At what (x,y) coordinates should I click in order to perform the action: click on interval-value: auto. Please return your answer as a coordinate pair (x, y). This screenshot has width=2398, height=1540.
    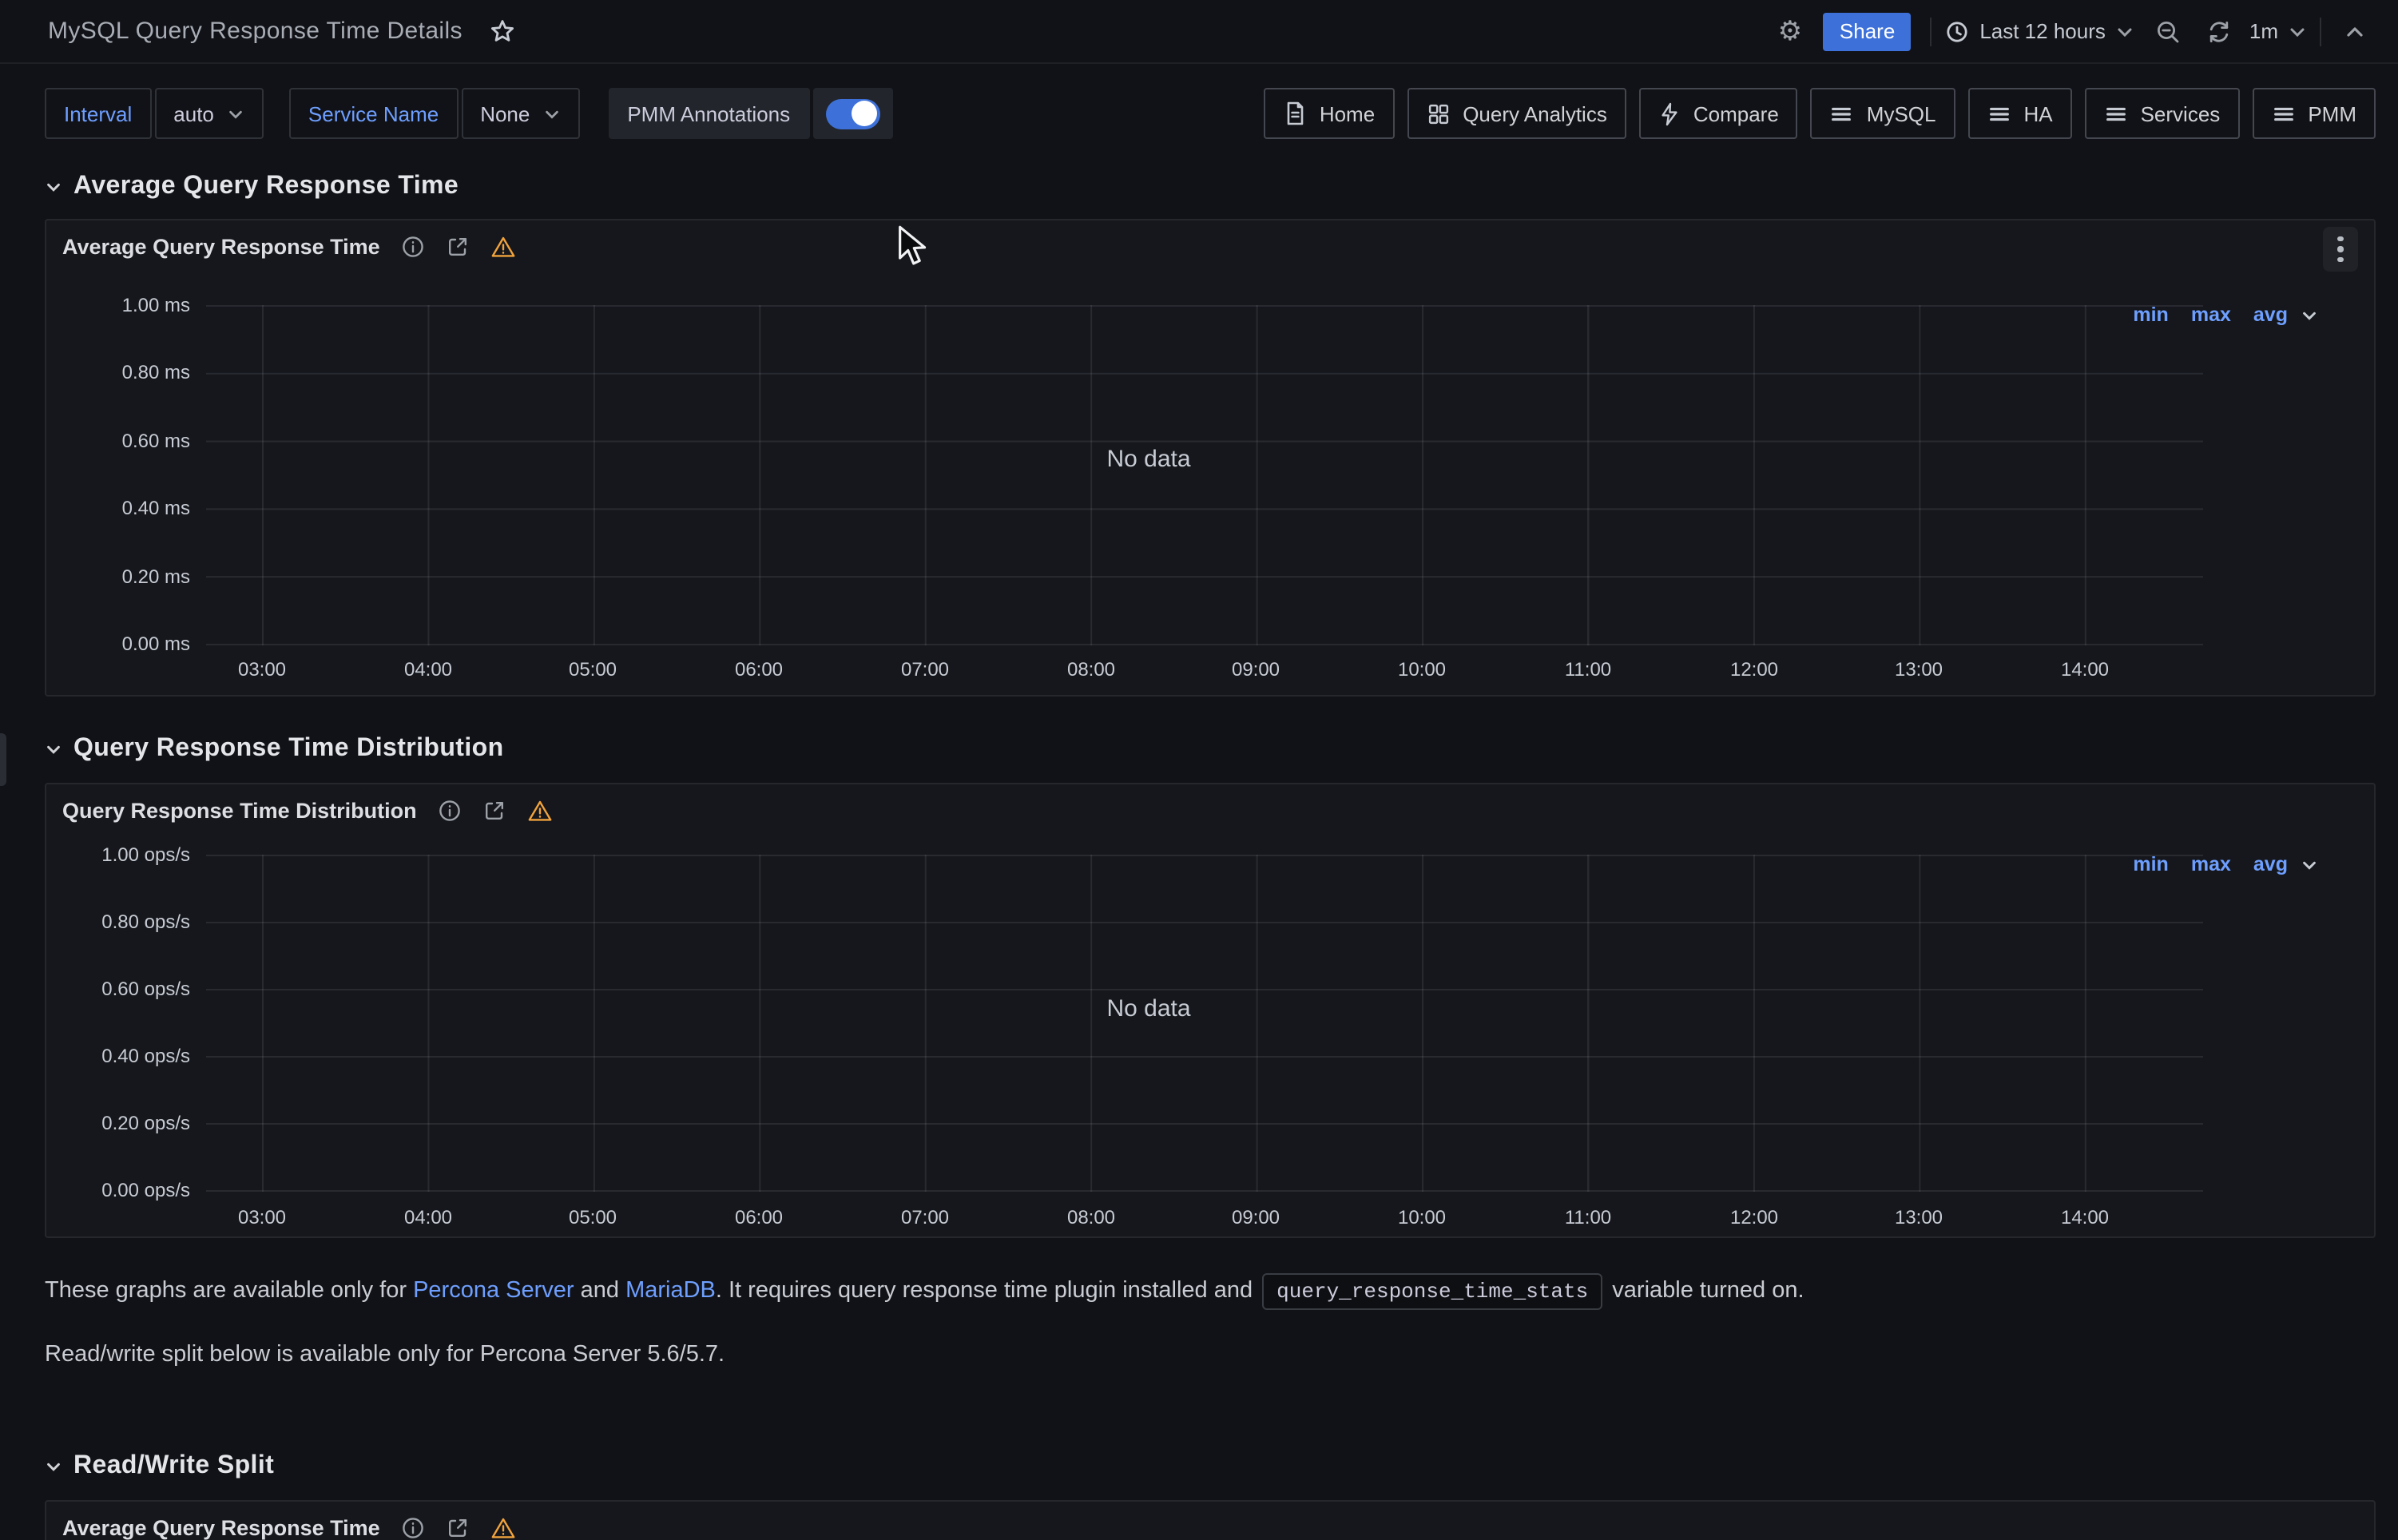
    Looking at the image, I should click on (193, 113).